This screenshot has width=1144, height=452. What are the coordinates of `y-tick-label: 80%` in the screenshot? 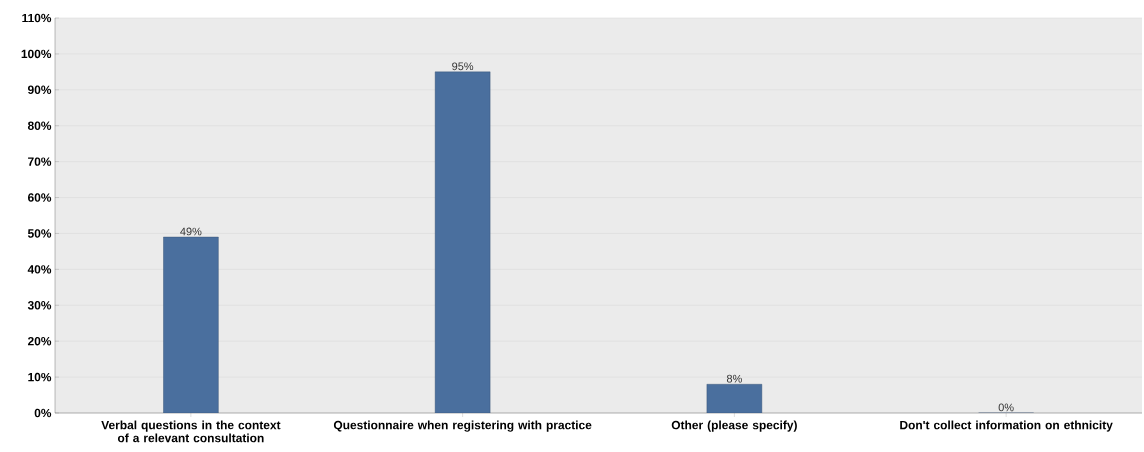 It's located at (39, 125).